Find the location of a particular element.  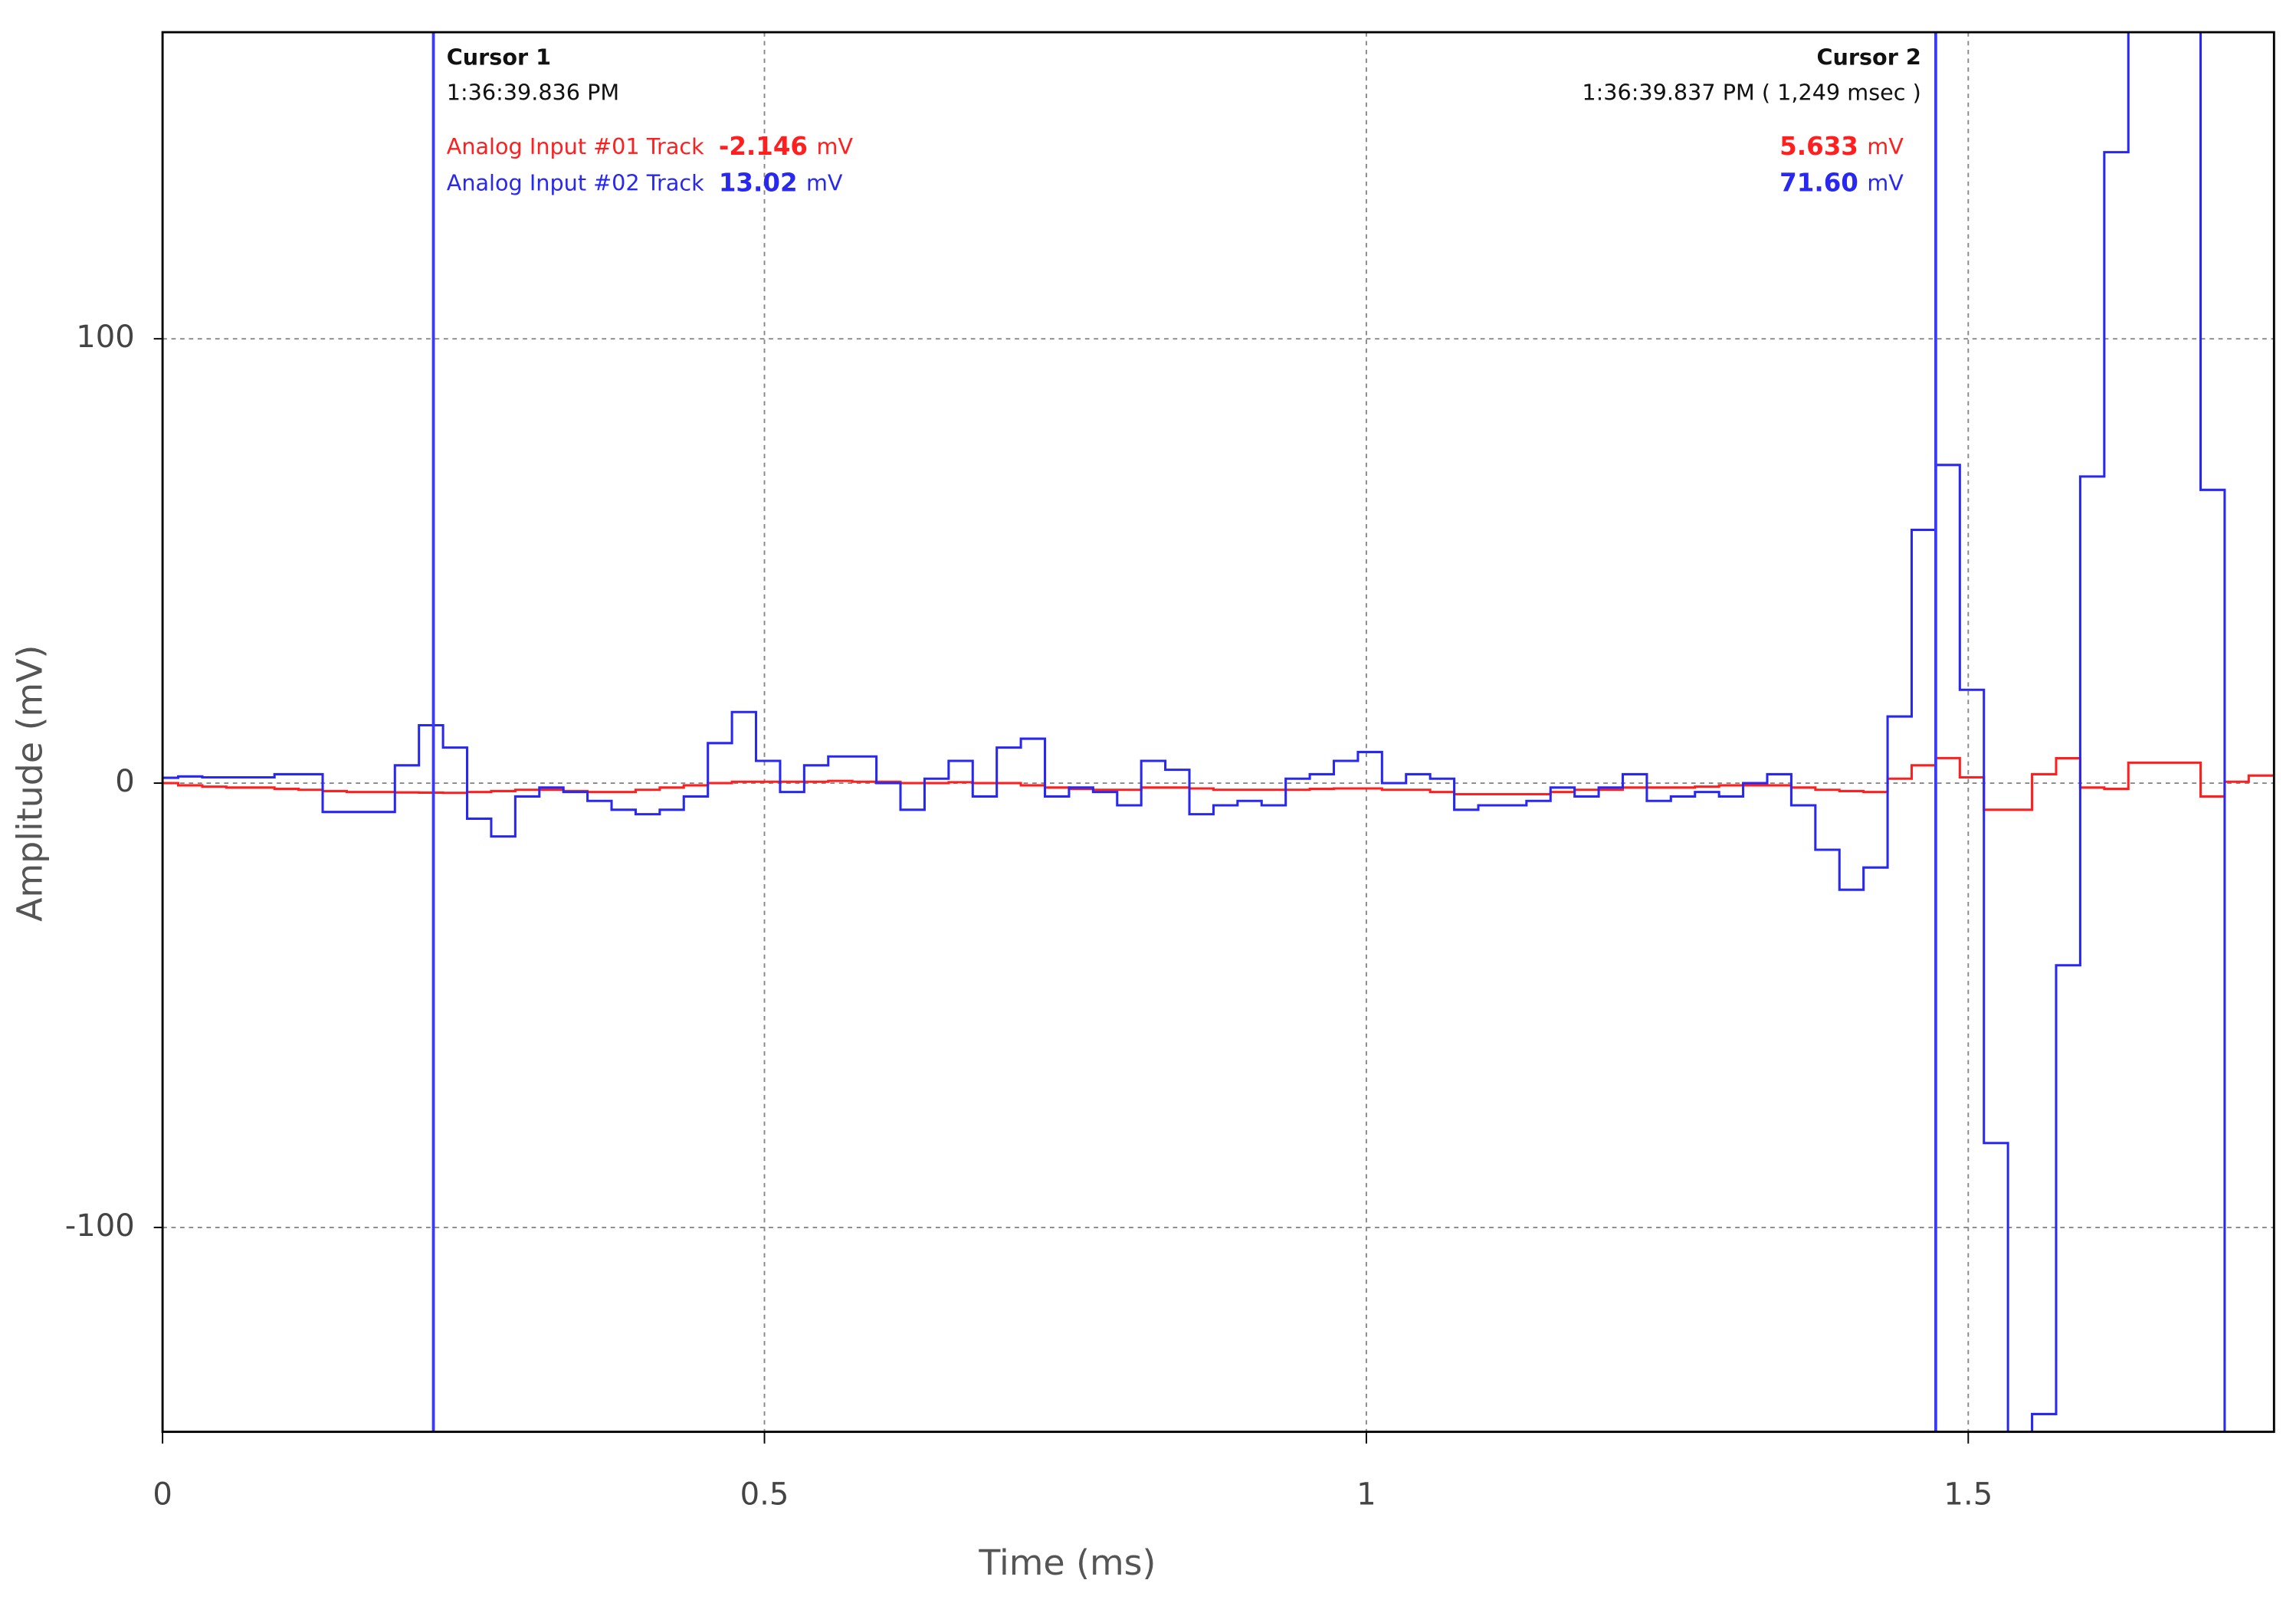

y-tick-label: 100 is located at coordinates (105, 337).